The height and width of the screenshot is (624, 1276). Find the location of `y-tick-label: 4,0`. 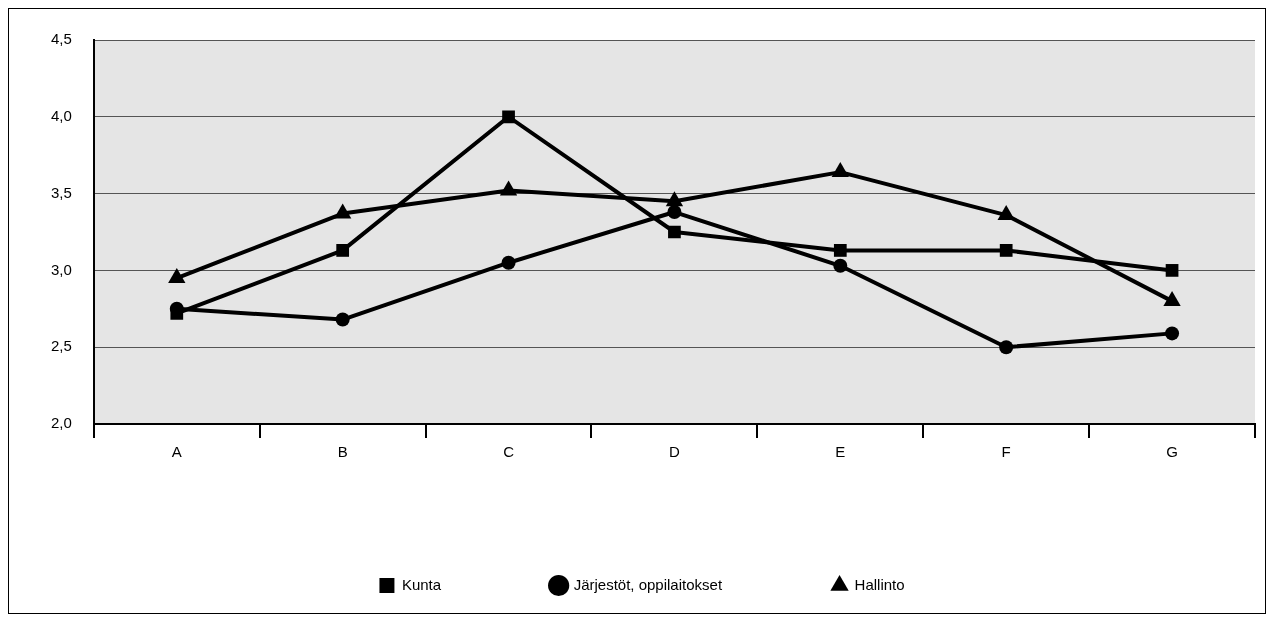

y-tick-label: 4,0 is located at coordinates (61, 115).